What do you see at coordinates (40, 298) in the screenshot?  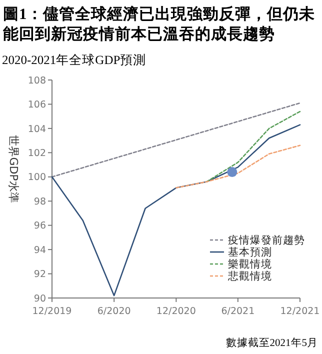 I see `y-tick-label: 90` at bounding box center [40, 298].